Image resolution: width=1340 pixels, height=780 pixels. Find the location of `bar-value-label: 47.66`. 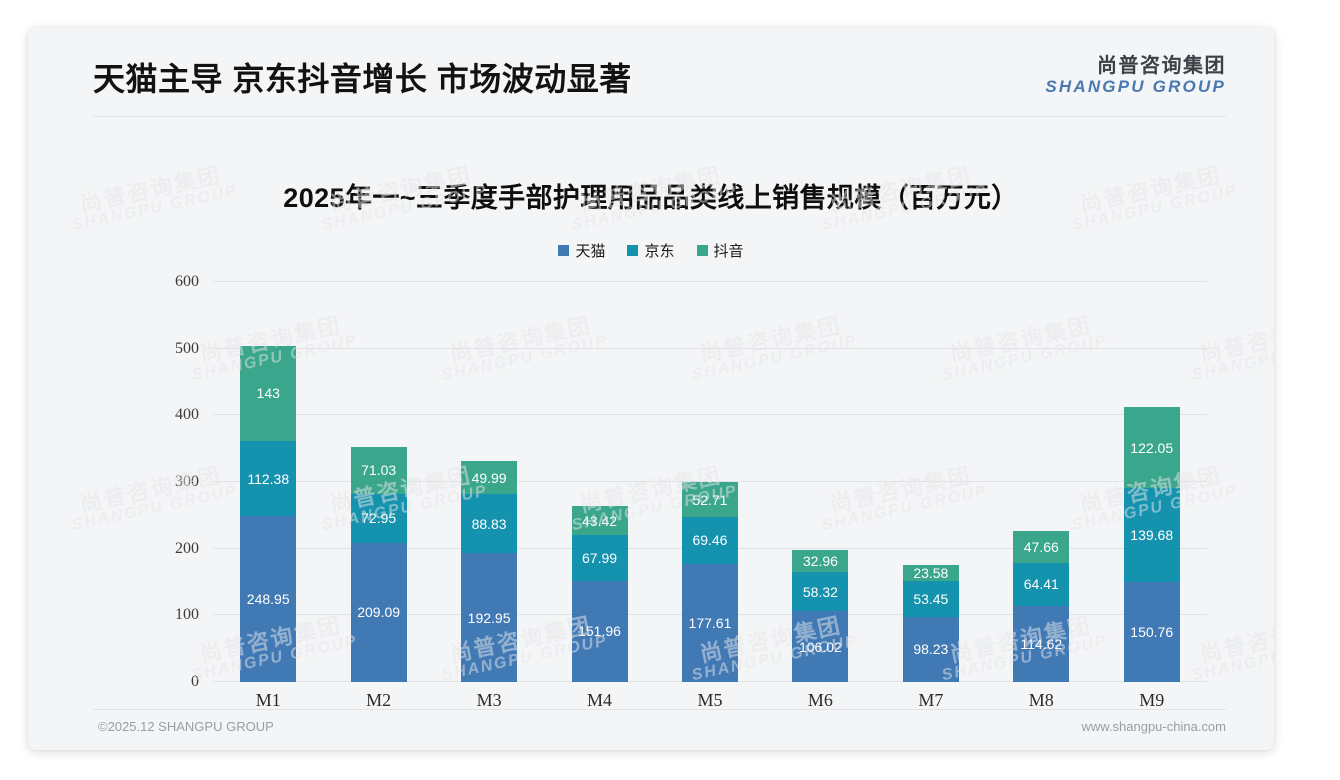

bar-value-label: 47.66 is located at coordinates (1041, 546).